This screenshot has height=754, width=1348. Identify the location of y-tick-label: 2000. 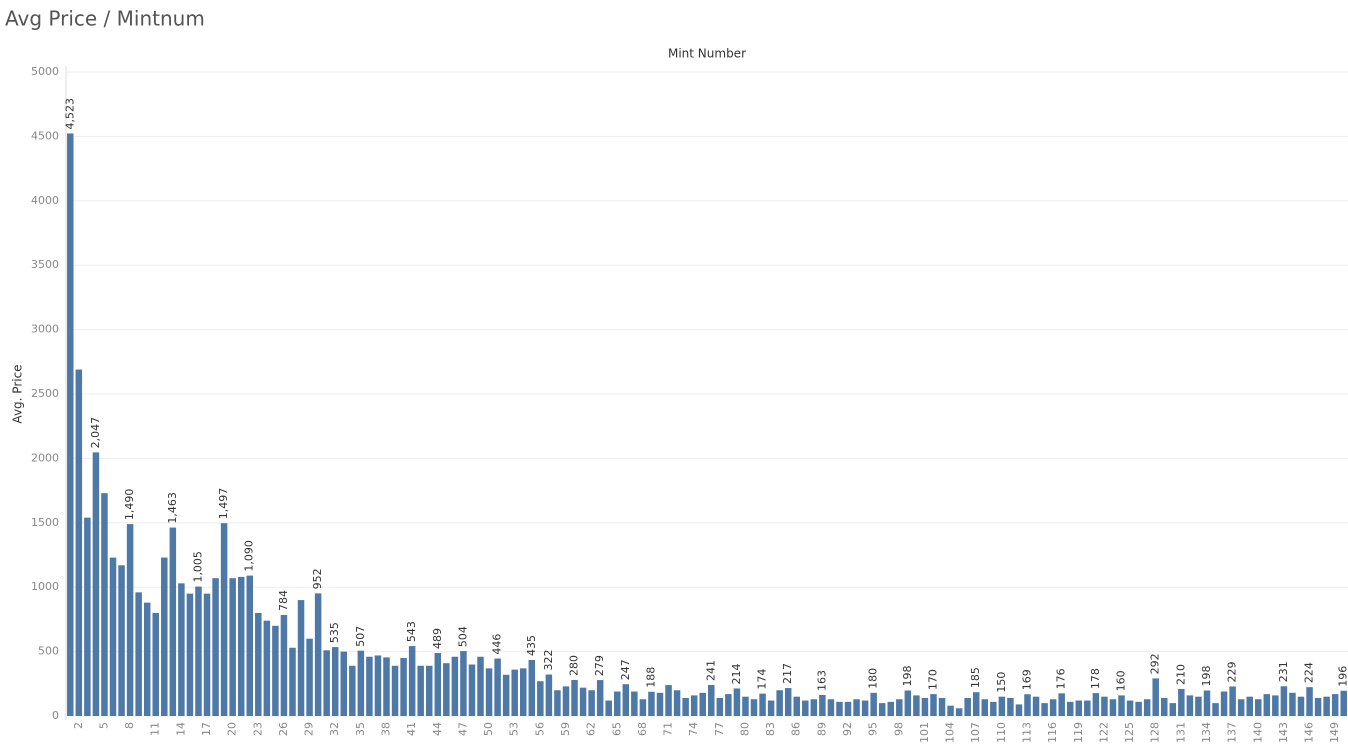
(45, 457).